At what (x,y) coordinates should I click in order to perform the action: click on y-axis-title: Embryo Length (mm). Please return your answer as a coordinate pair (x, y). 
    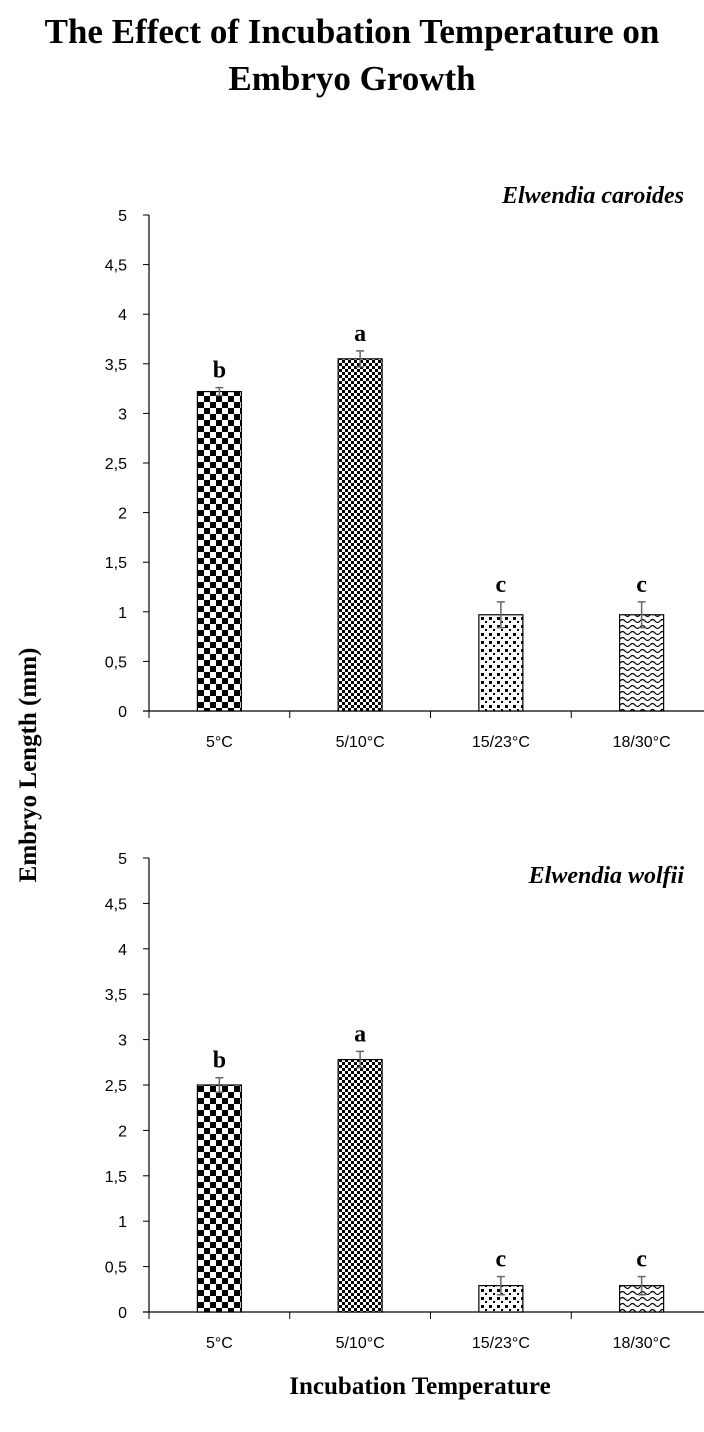
    Looking at the image, I should click on (28, 765).